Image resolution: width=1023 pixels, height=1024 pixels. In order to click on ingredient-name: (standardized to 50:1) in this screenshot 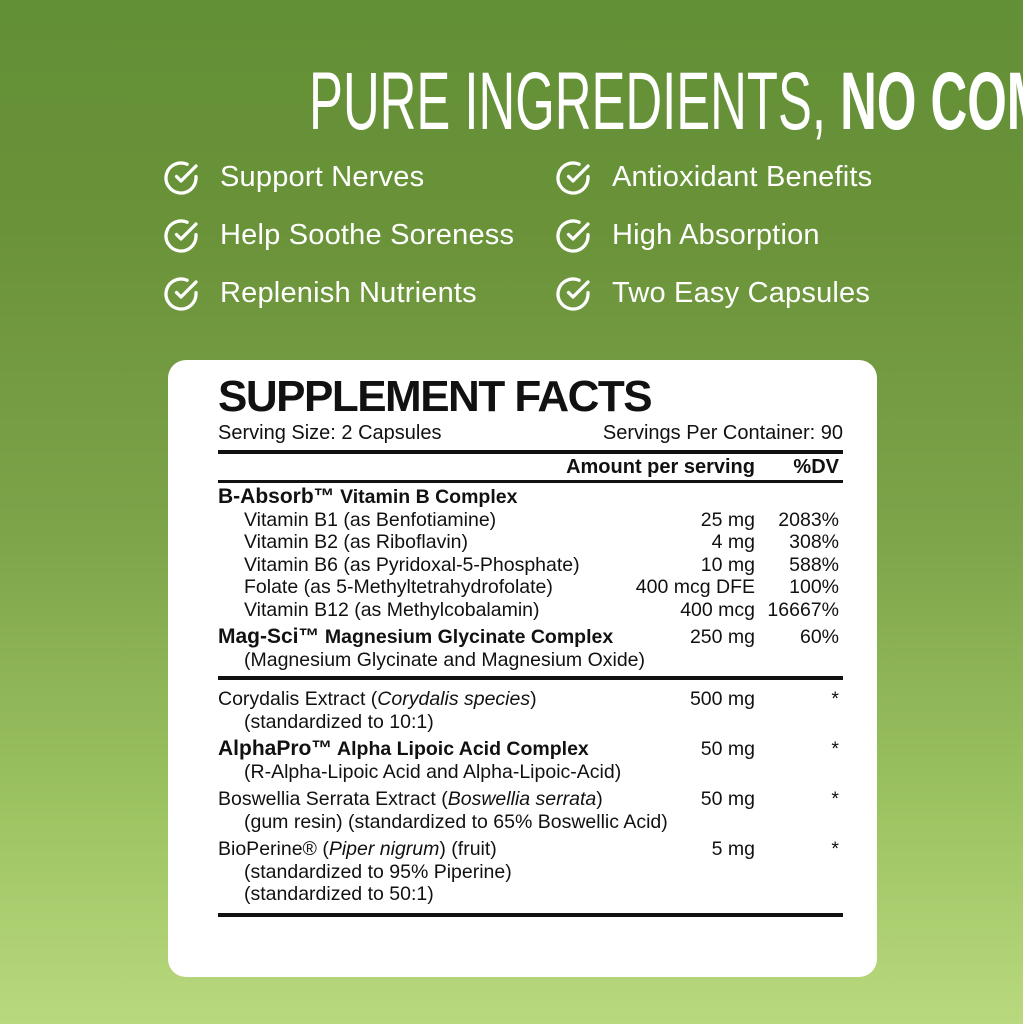, I will do `click(486, 894)`.